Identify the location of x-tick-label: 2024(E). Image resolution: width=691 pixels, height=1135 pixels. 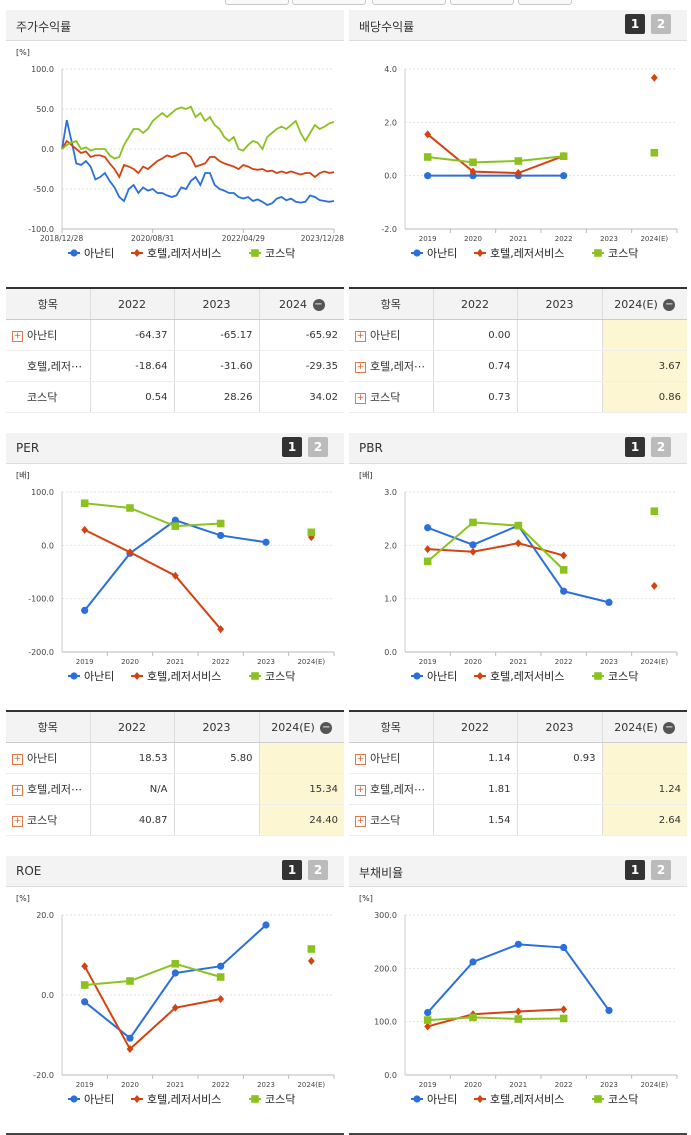
(654, 1085).